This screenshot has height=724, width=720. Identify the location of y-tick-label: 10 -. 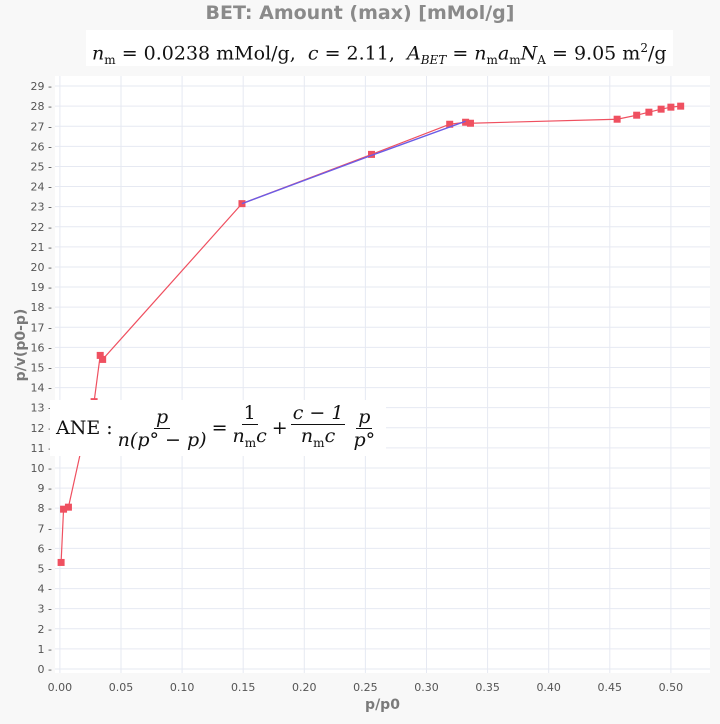
(41, 468).